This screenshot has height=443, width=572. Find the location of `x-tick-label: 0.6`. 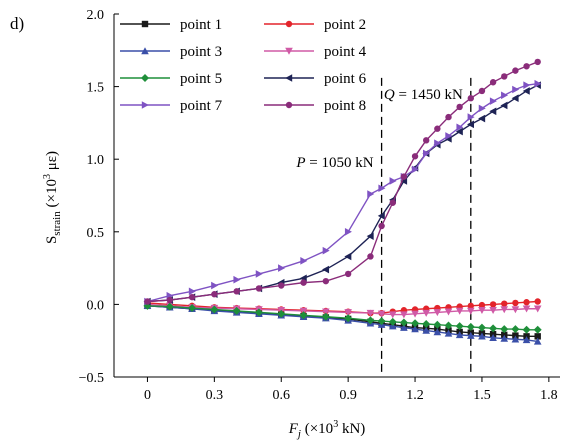

x-tick-label: 0.6 is located at coordinates (282, 395).